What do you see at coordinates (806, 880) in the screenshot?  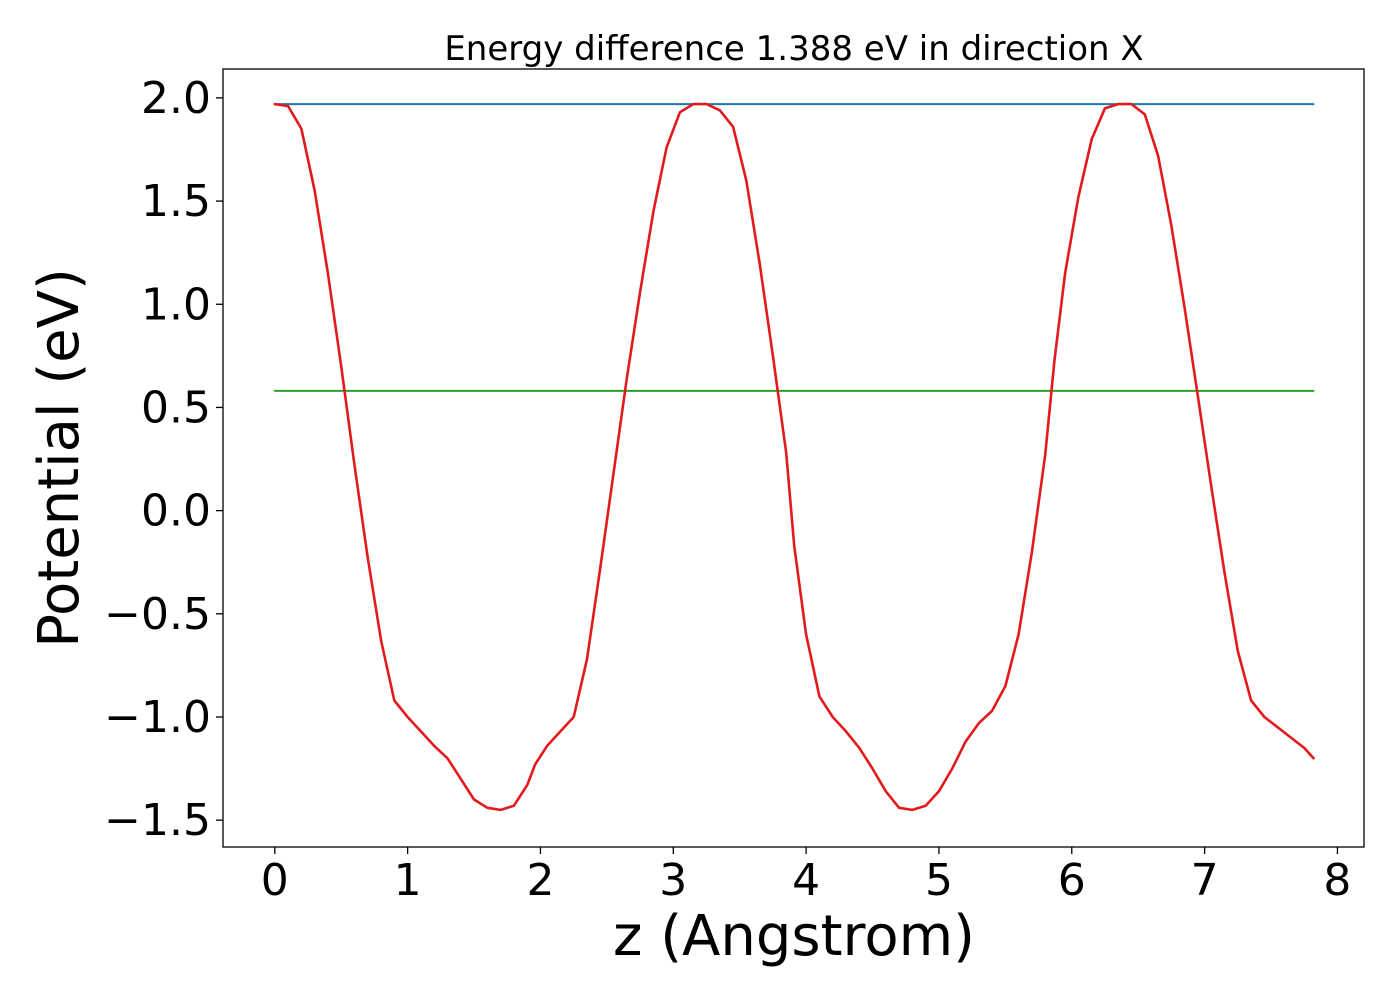 I see `x-tick-label: 4` at bounding box center [806, 880].